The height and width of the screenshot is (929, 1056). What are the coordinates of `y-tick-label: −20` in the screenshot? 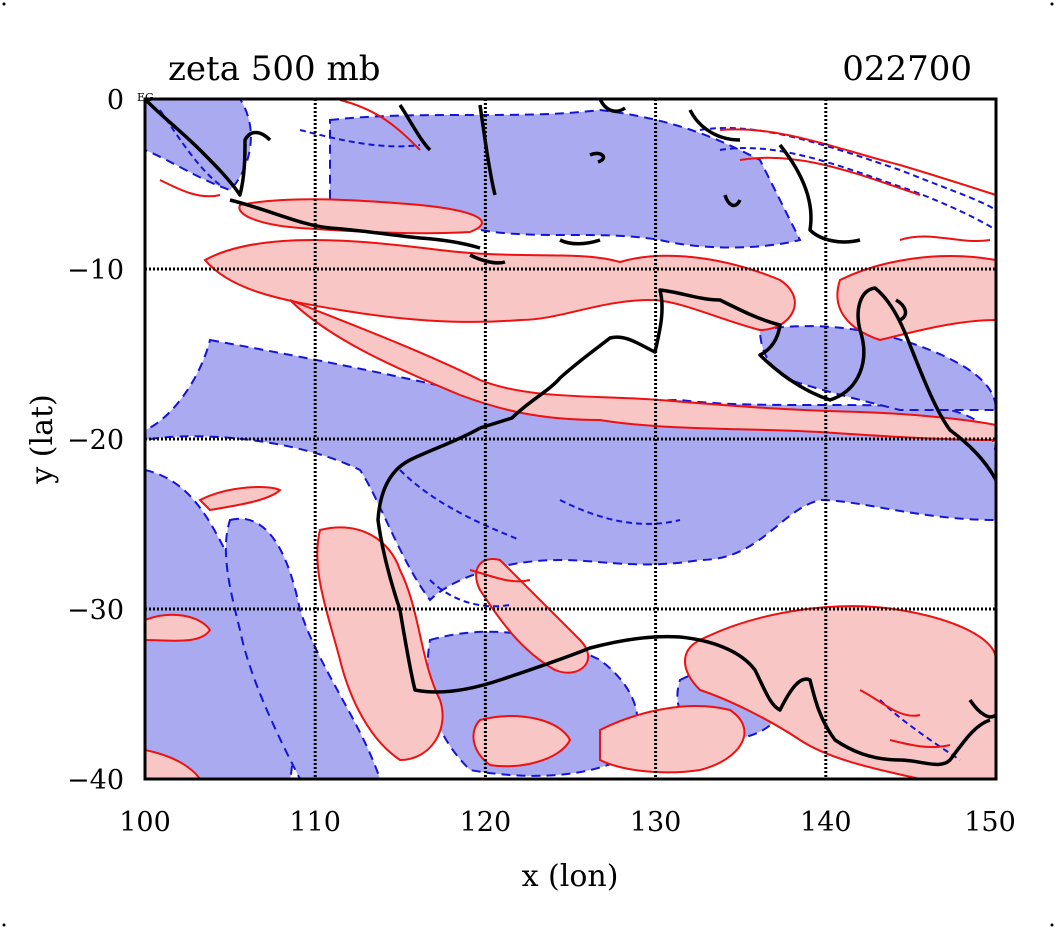 It's located at (95, 440).